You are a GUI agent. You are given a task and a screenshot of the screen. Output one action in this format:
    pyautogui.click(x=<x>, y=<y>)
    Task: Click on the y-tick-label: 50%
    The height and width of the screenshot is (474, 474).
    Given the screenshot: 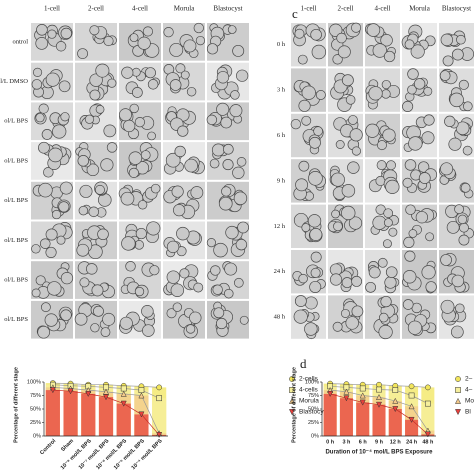 What is the action you would take?
    pyautogui.click(x=313, y=409)
    